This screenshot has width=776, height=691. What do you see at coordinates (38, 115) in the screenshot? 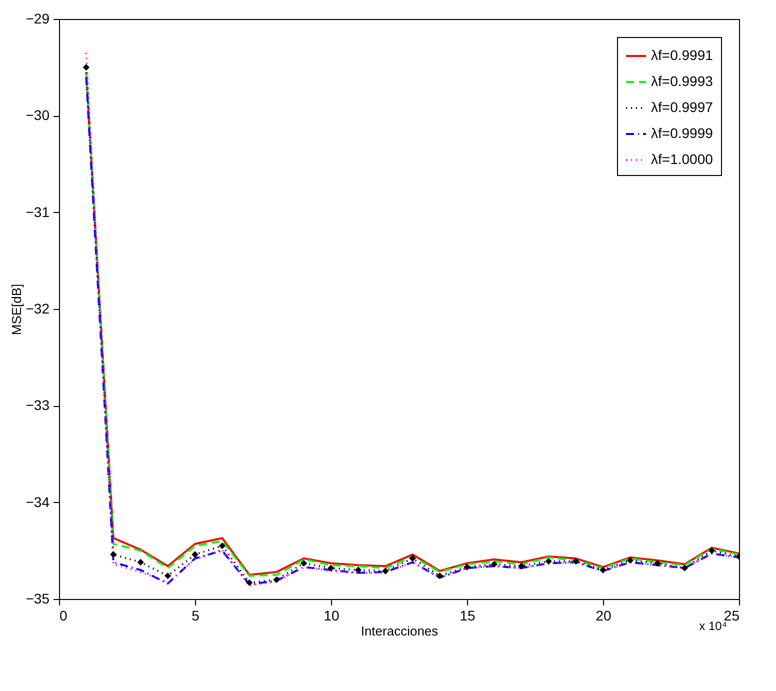
I see `y-tick-label: −30` at bounding box center [38, 115].